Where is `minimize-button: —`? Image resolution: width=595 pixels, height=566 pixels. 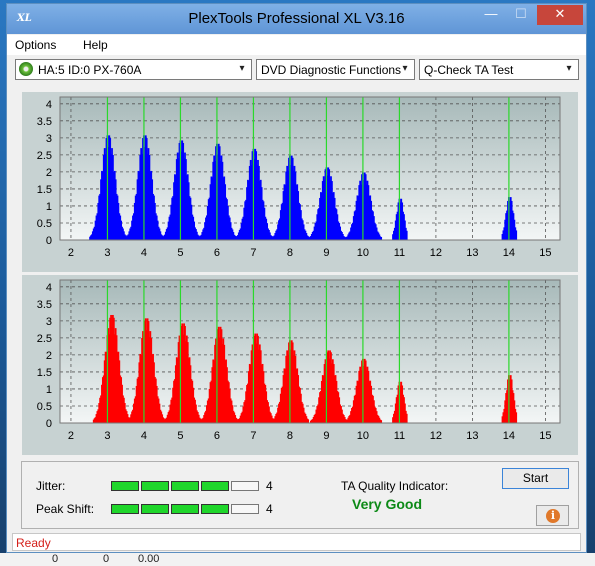 minimize-button: — is located at coordinates (491, 13).